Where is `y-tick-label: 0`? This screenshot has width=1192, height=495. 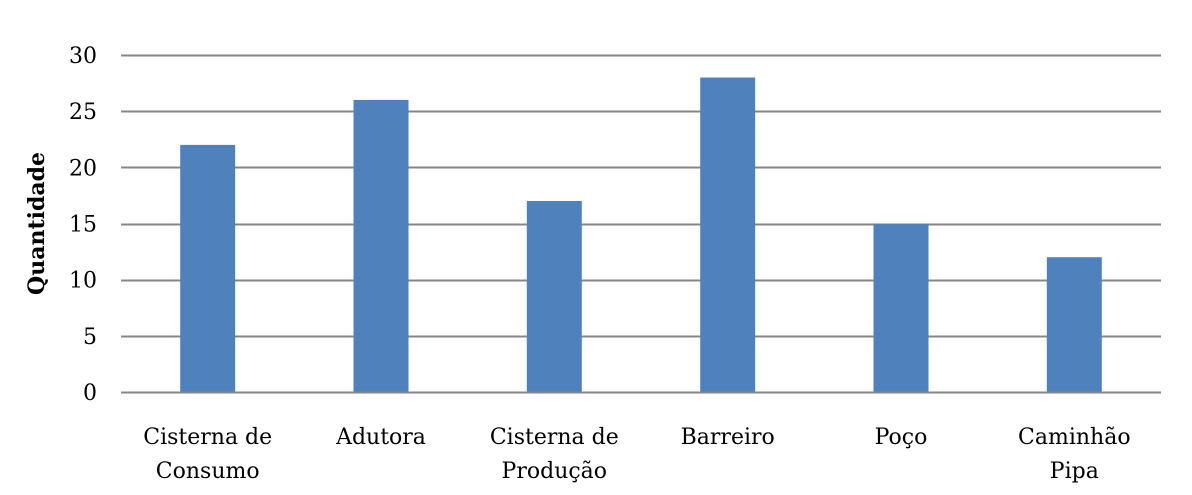
y-tick-label: 0 is located at coordinates (90, 393).